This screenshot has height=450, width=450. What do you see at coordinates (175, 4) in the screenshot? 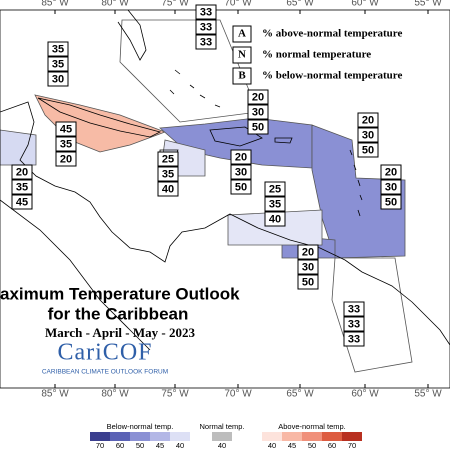
I see `longitude-label: 75° W` at bounding box center [175, 4].